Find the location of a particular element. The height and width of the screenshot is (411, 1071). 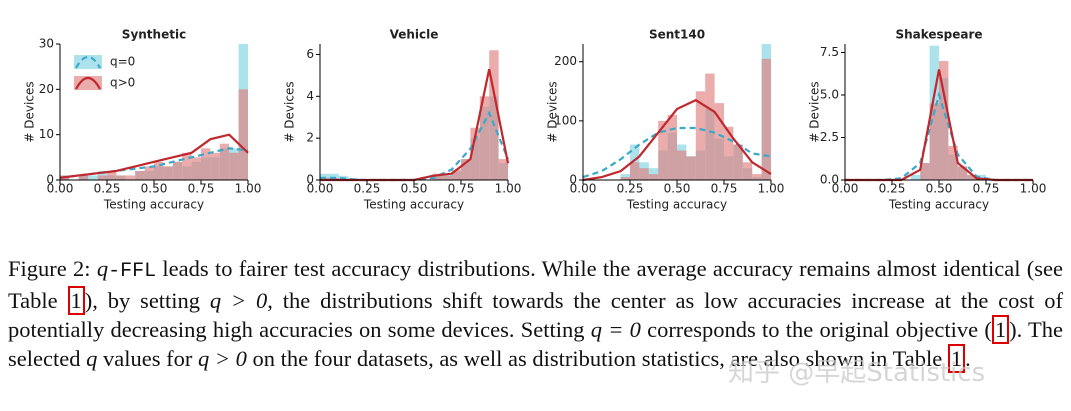

caption-code: -FFL is located at coordinates (132, 271).